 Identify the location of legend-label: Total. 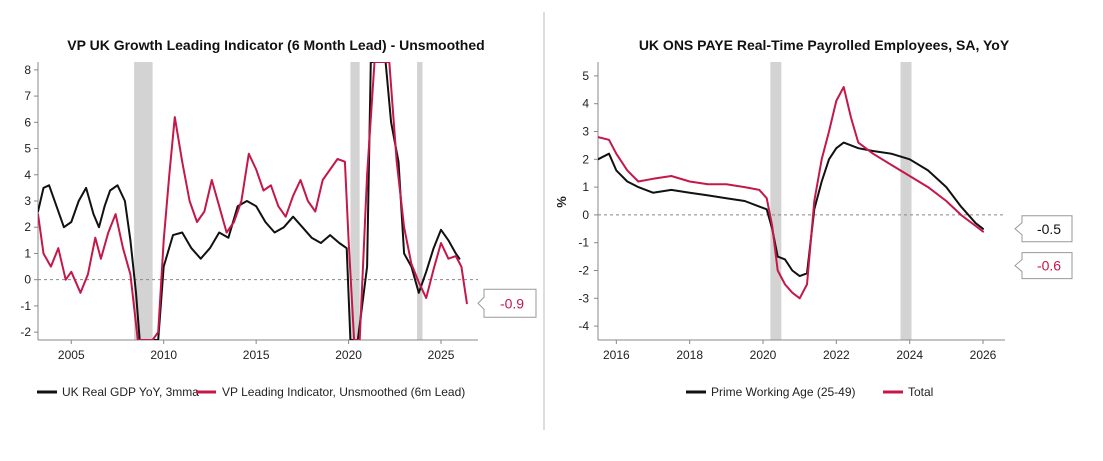
(920, 392).